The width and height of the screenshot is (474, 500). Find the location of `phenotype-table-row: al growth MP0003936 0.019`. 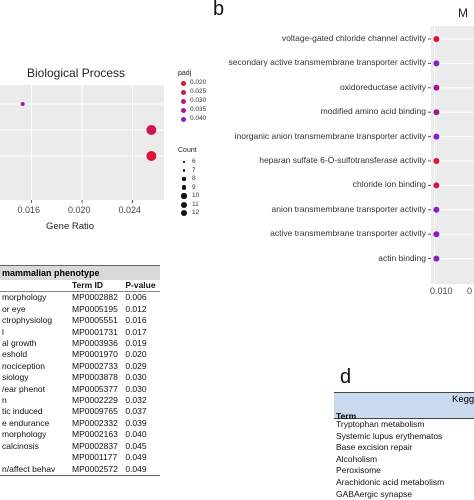

phenotype-table-row: al growth MP0003936 0.019 is located at coordinates (80, 343).